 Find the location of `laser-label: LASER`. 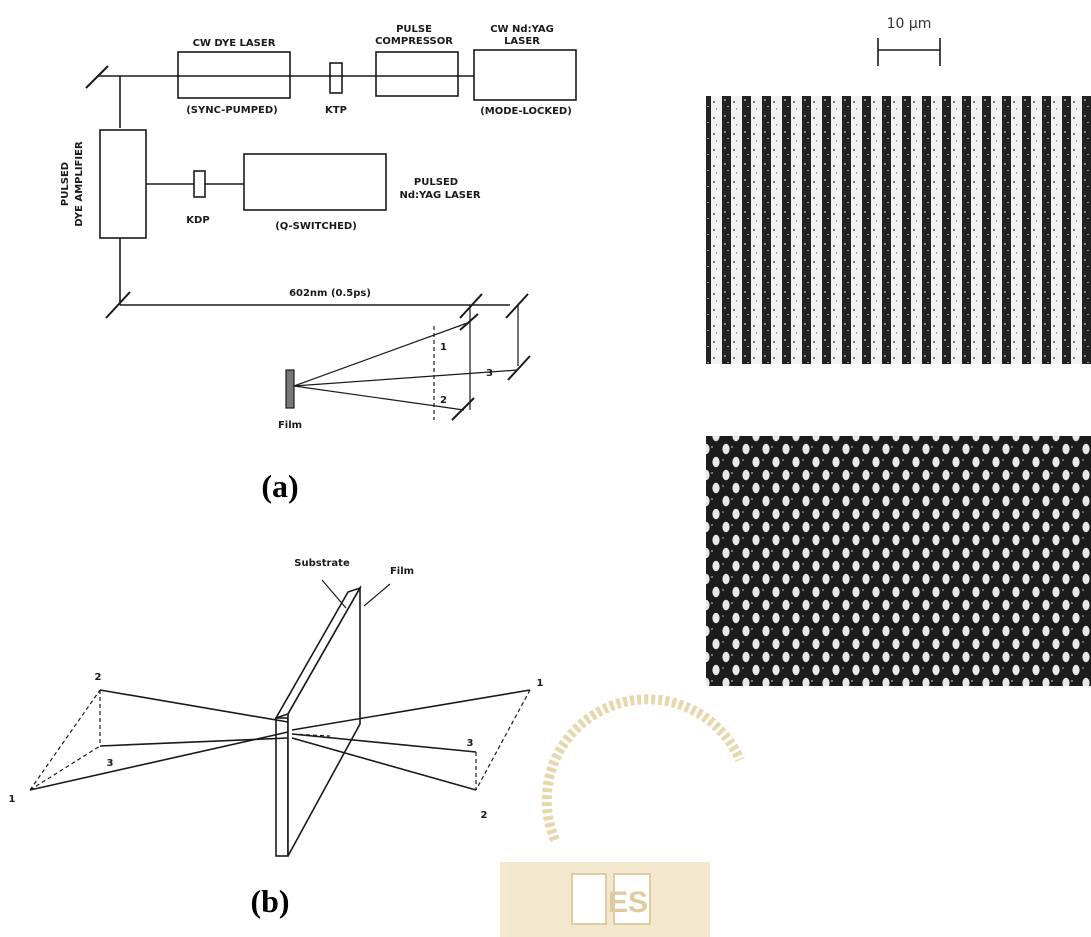

laser-label: LASER is located at coordinates (522, 41).